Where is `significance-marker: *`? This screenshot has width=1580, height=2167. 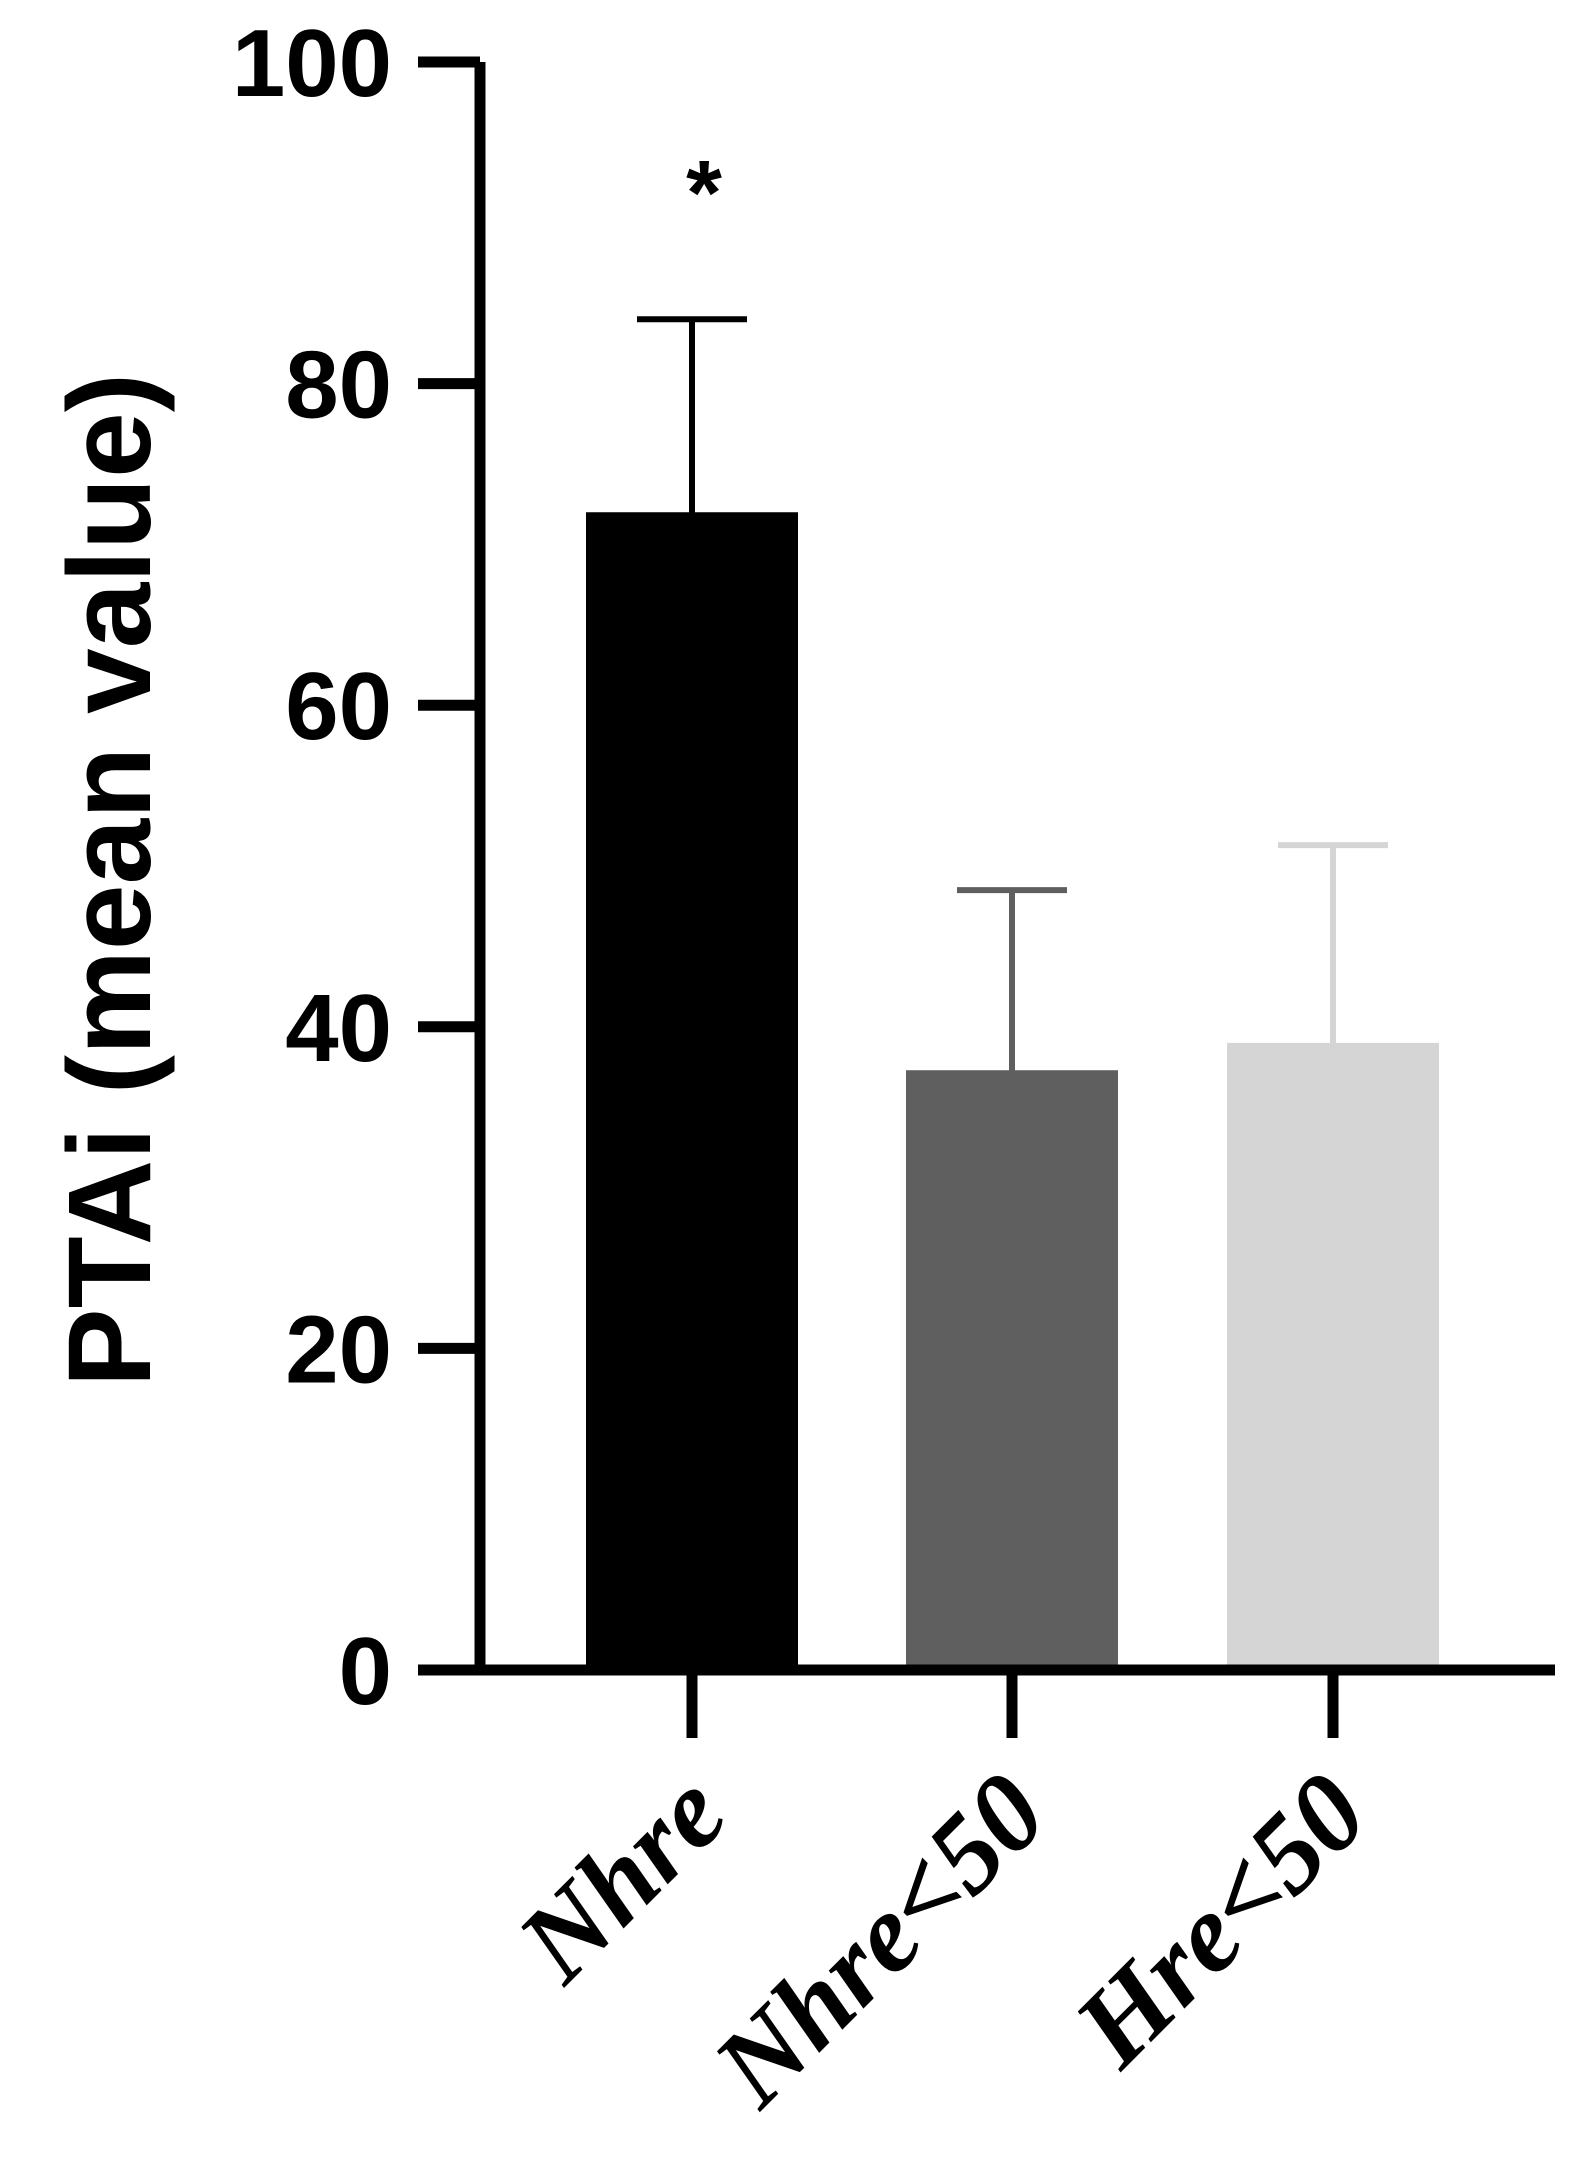 significance-marker: * is located at coordinates (704, 193).